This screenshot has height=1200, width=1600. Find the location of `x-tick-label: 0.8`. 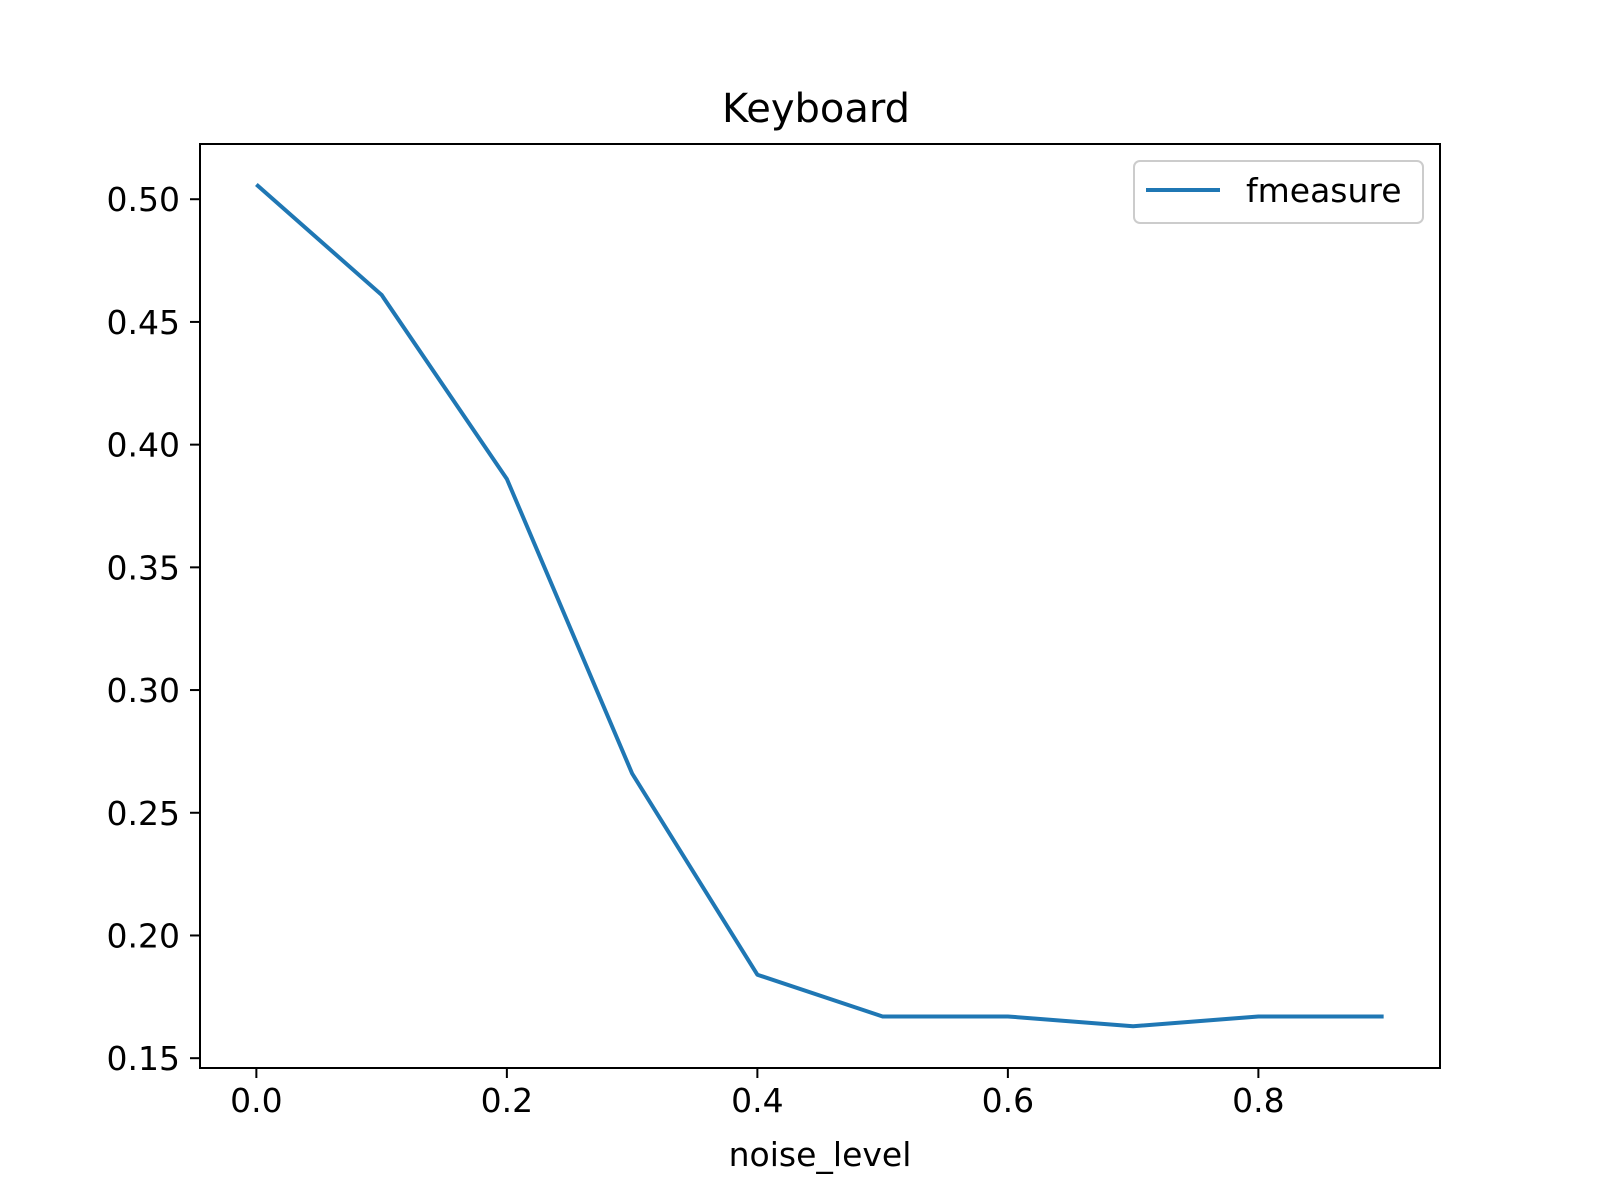

x-tick-label: 0.8 is located at coordinates (1258, 1100).